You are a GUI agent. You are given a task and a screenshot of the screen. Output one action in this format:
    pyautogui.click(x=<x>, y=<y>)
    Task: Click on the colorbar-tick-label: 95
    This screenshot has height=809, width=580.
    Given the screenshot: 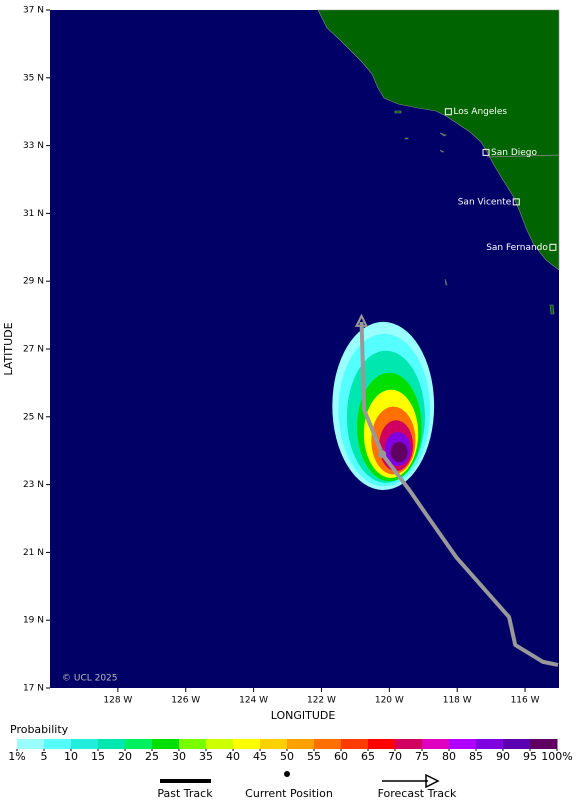 What is the action you would take?
    pyautogui.click(x=530, y=756)
    